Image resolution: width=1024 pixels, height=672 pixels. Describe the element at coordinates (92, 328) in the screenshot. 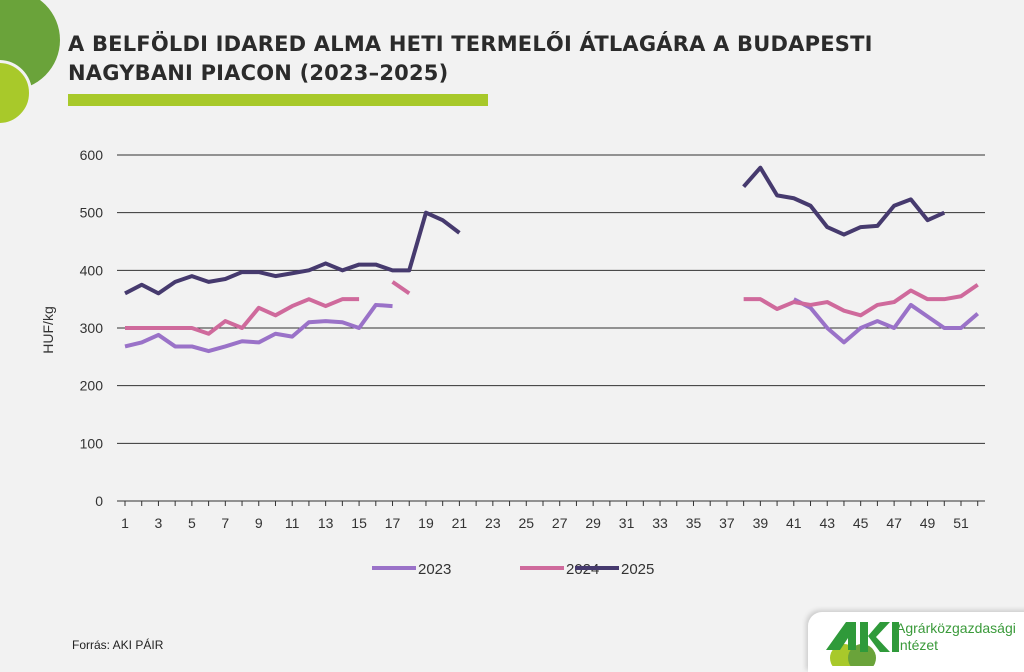

I see `y-tick-label: 300` at that location.